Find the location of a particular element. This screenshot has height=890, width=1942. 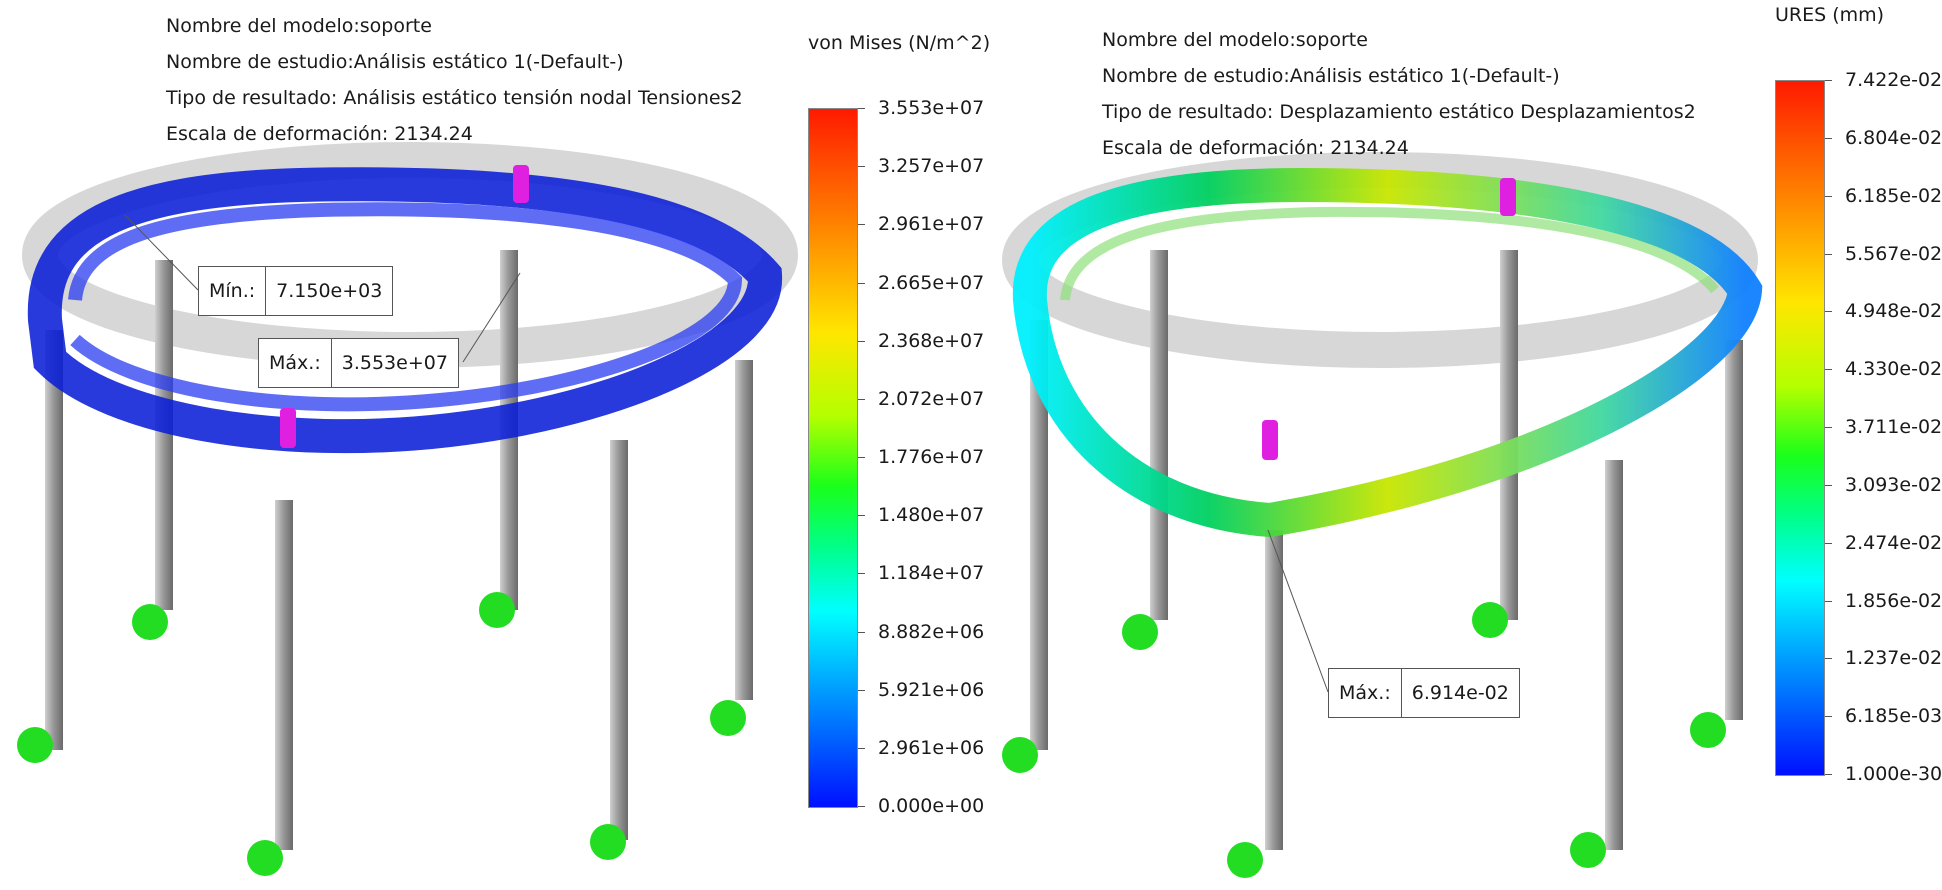

legend-tick-label: 1.856e-02 is located at coordinates (1893, 600).